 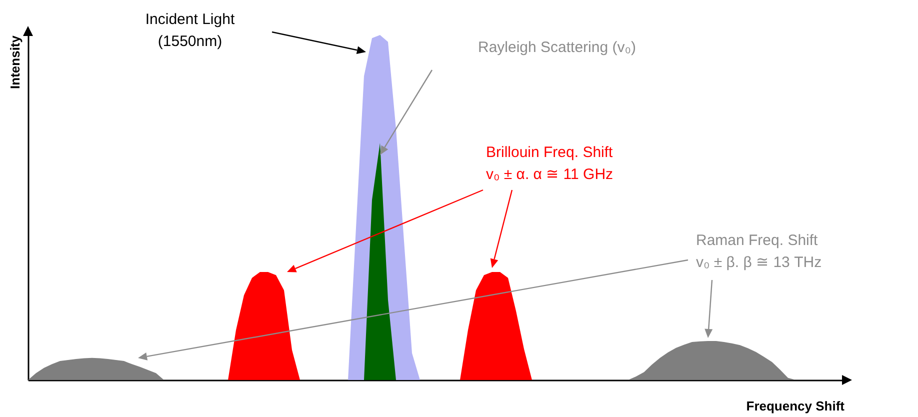 What do you see at coordinates (550, 163) in the screenshot?
I see `annotation: Brillouin Freq. Shift v₀ ± α. α ≅ 11 GHz` at bounding box center [550, 163].